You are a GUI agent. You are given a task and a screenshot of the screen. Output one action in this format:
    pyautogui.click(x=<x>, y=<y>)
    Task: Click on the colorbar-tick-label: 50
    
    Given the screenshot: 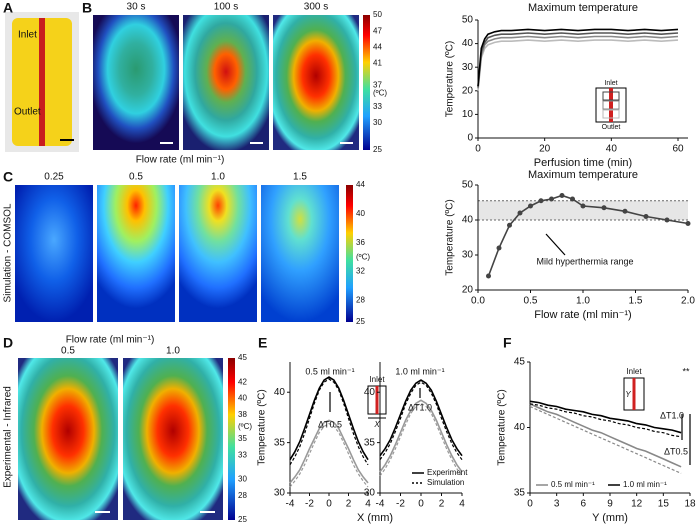 What is the action you would take?
    pyautogui.click(x=377, y=14)
    